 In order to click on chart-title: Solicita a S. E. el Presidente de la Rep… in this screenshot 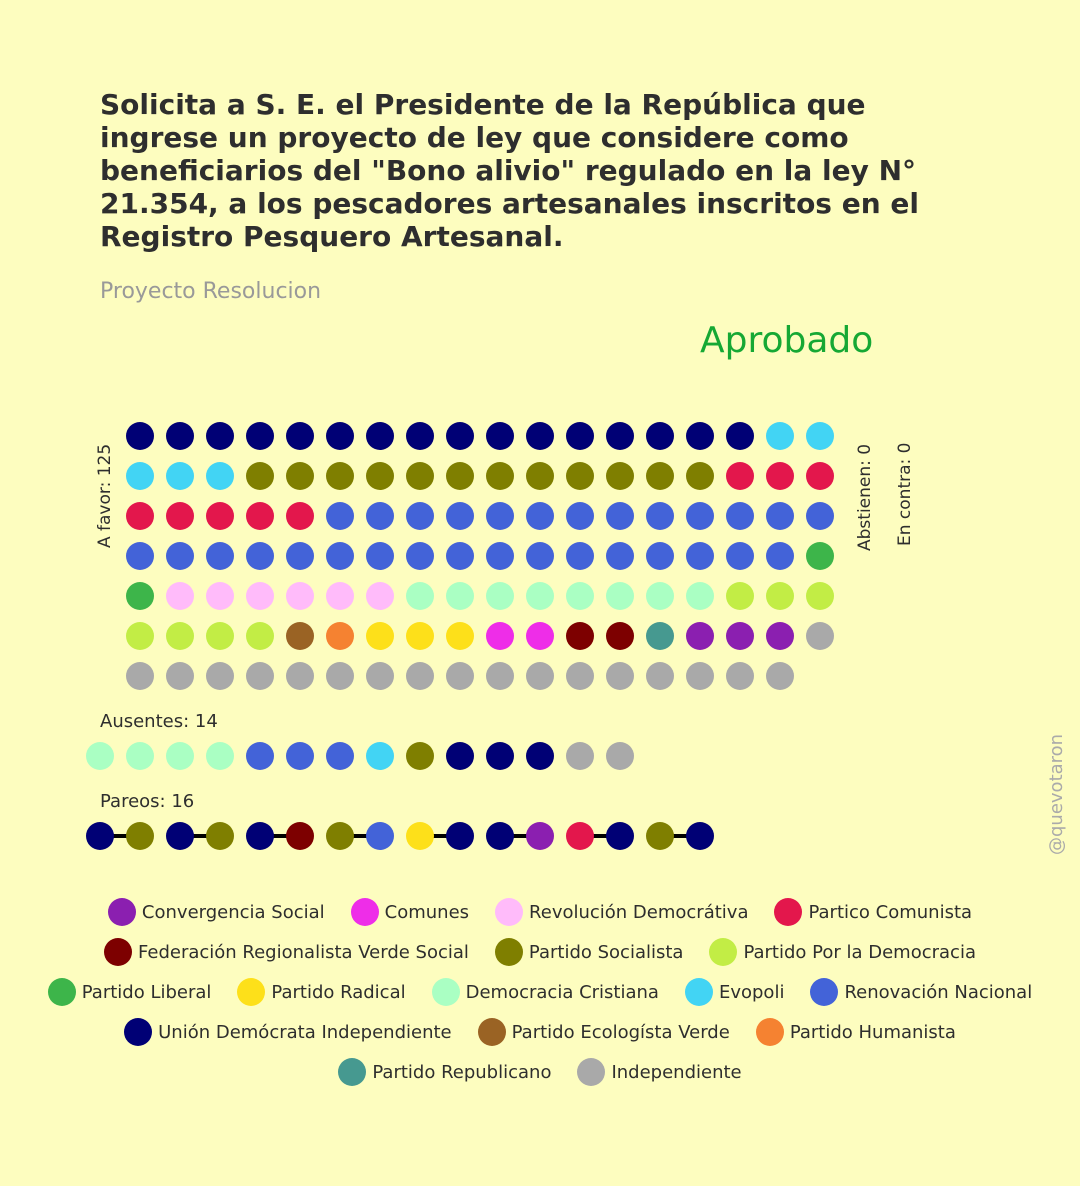, I will do `click(509, 170)`.